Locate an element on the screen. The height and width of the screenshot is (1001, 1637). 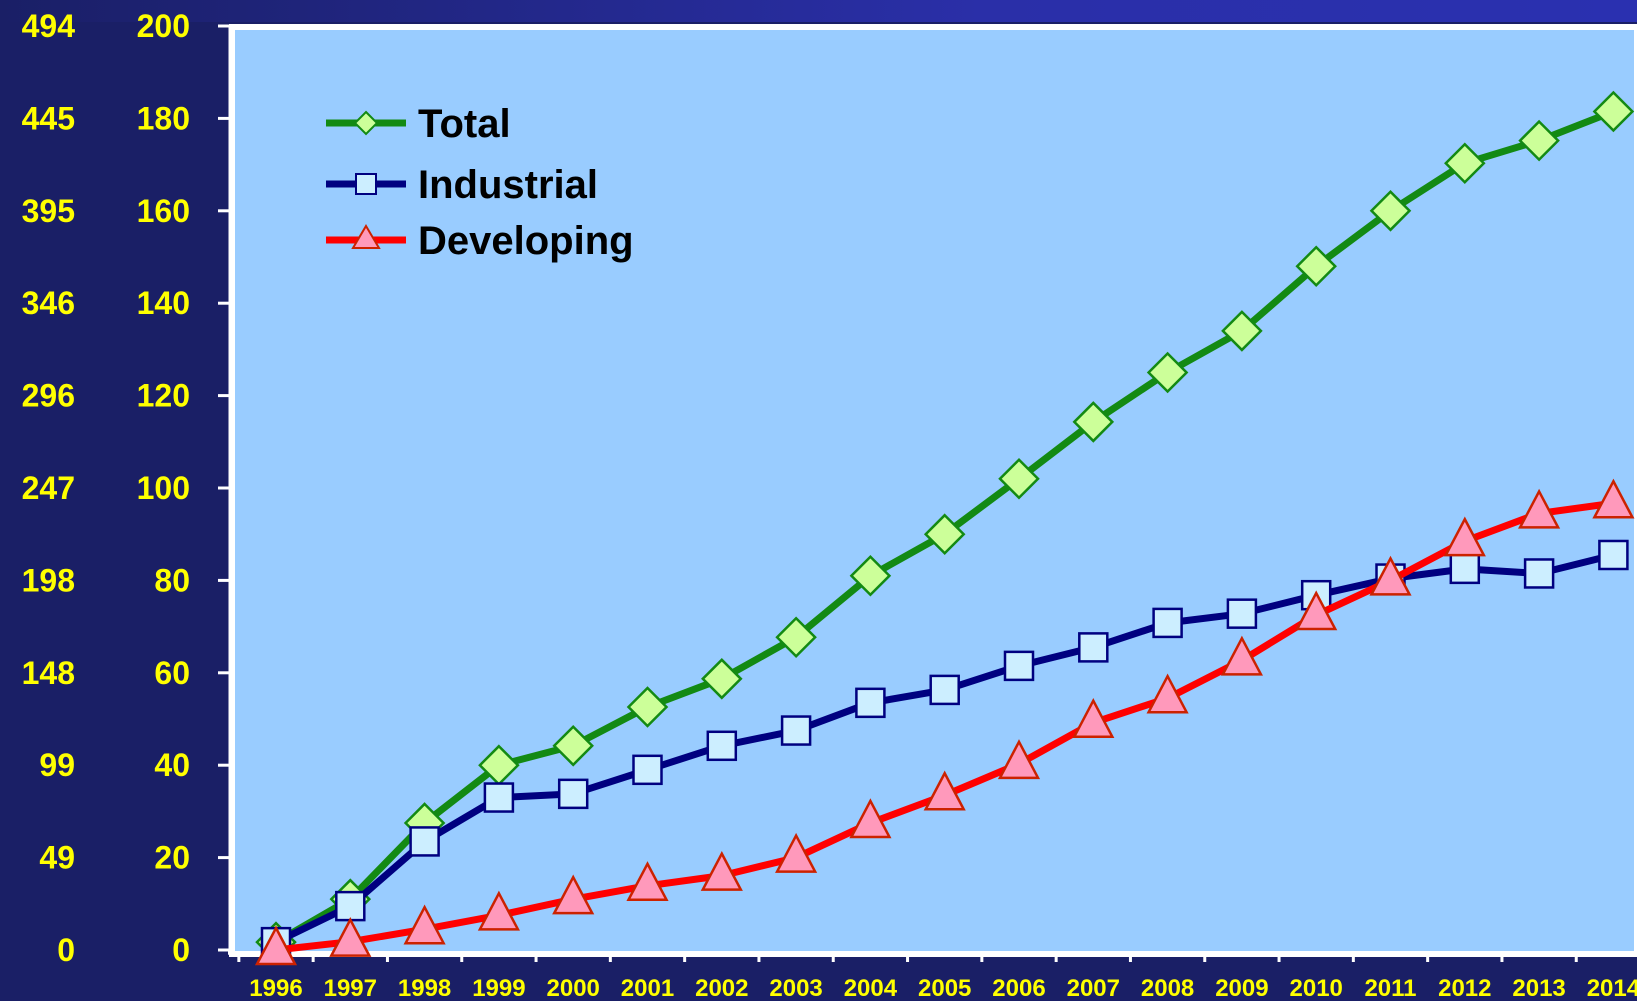
y-outer-tick-label: 49 is located at coordinates (57, 858).